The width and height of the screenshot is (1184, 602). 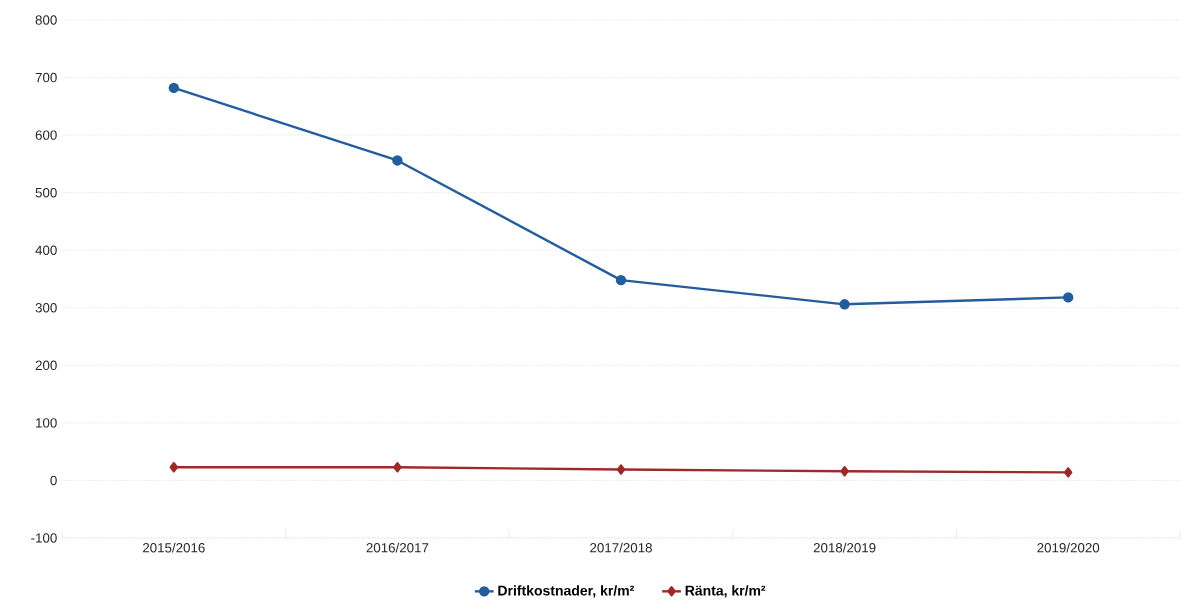 I want to click on y-tick-label: -100, so click(x=44, y=538).